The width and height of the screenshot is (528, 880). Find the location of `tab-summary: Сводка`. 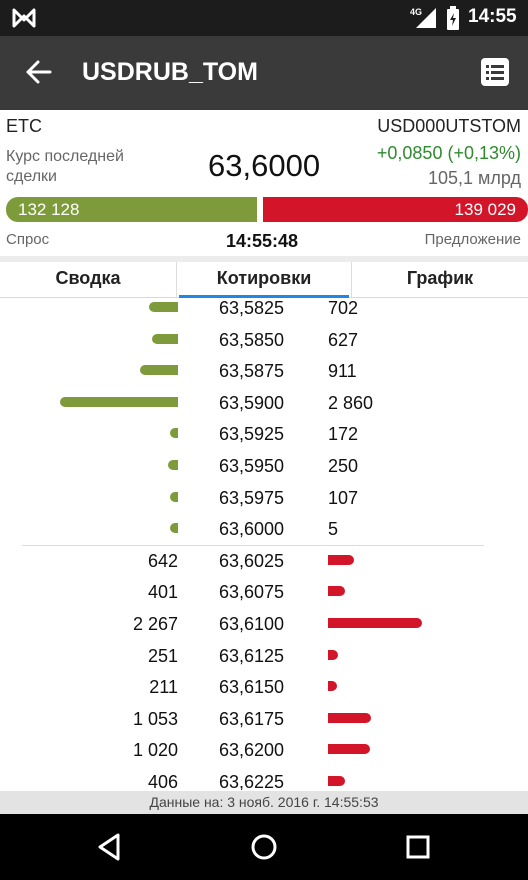

tab-summary: Сводка is located at coordinates (88, 280).